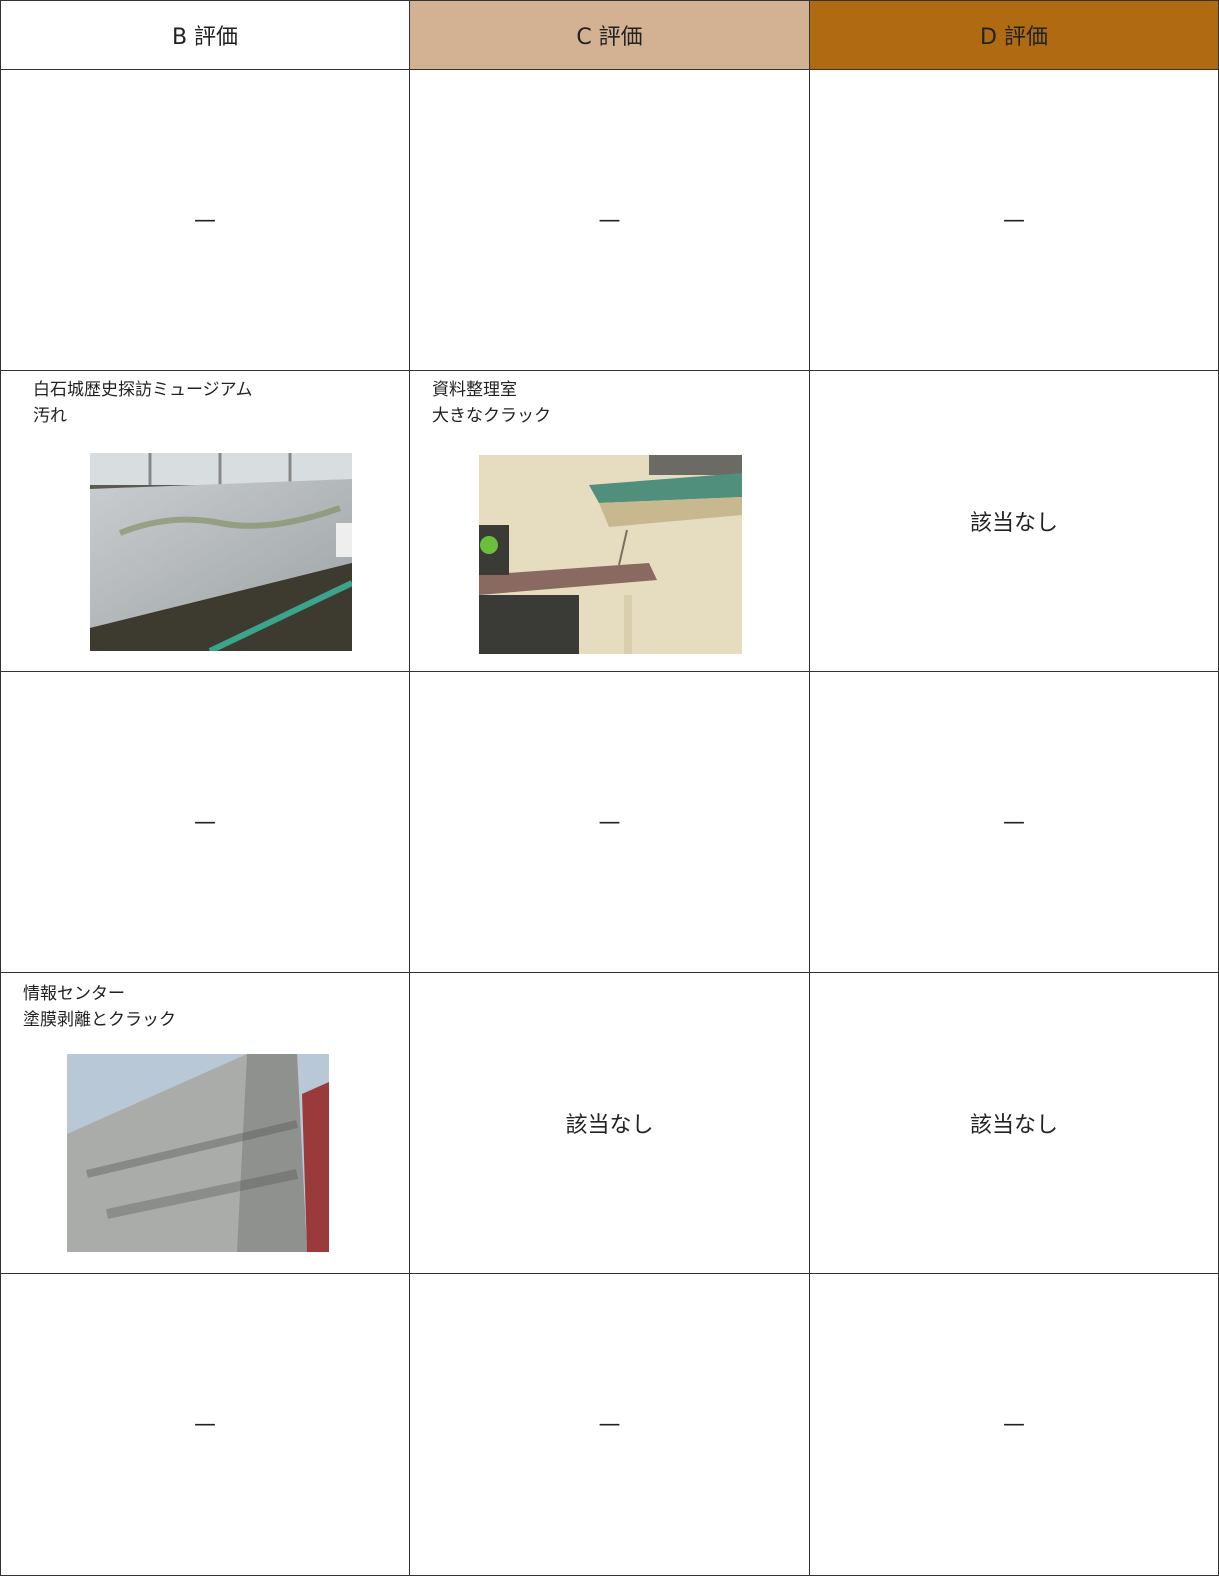 This screenshot has height=1576, width=1219. What do you see at coordinates (142, 403) in the screenshot?
I see `cell-text: 白石城歴史探訪ミュージアム 汚れ` at bounding box center [142, 403].